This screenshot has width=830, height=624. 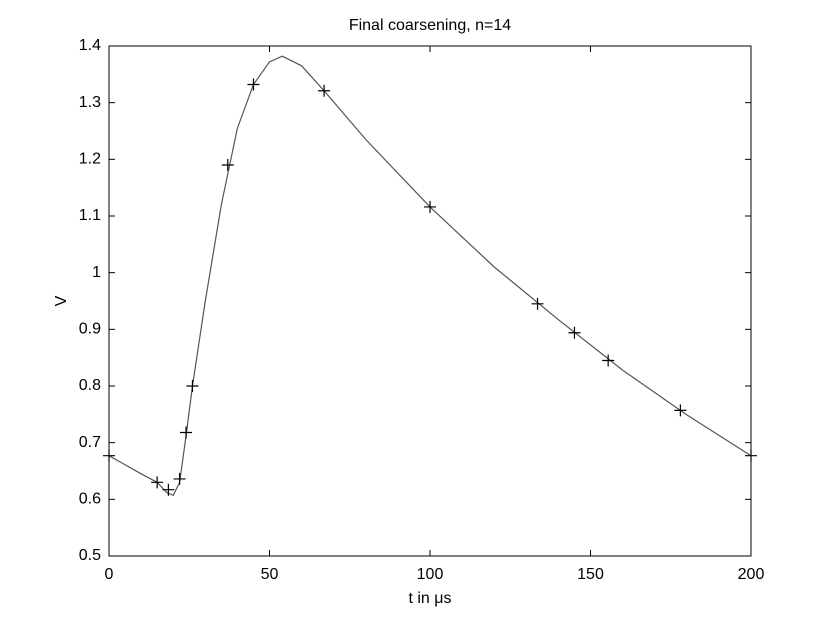 I want to click on chart-title: Final coarsening, n=14, so click(x=430, y=25).